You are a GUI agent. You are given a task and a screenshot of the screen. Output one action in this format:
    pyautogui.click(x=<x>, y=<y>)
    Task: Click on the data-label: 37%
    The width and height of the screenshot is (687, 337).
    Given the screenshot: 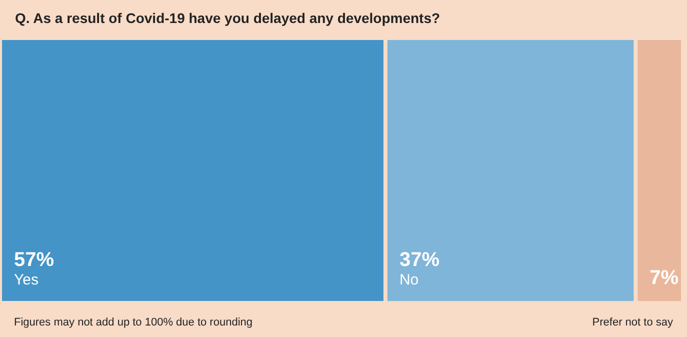 What is the action you would take?
    pyautogui.click(x=419, y=260)
    